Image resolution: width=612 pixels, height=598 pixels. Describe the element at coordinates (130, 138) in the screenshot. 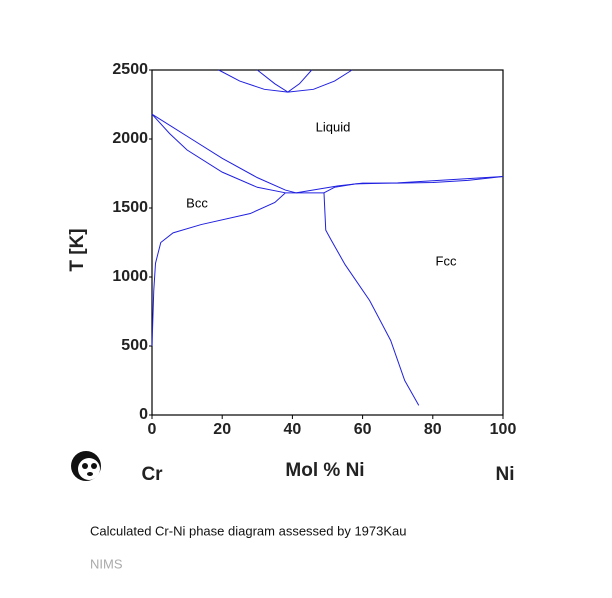

I see `y-tick-label: 2000` at that location.